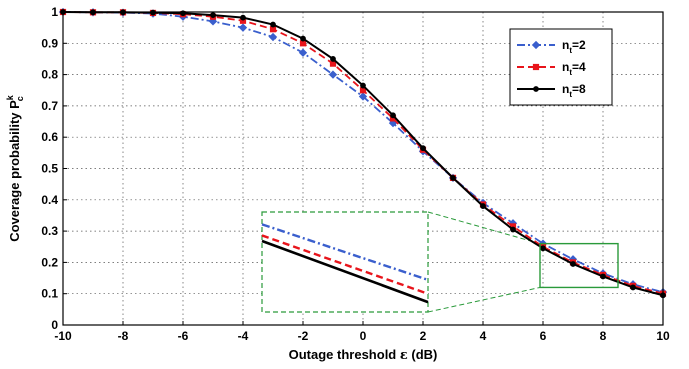  Describe the element at coordinates (551, 90) in the screenshot. I see `legend-entry-3: nt=8` at that location.